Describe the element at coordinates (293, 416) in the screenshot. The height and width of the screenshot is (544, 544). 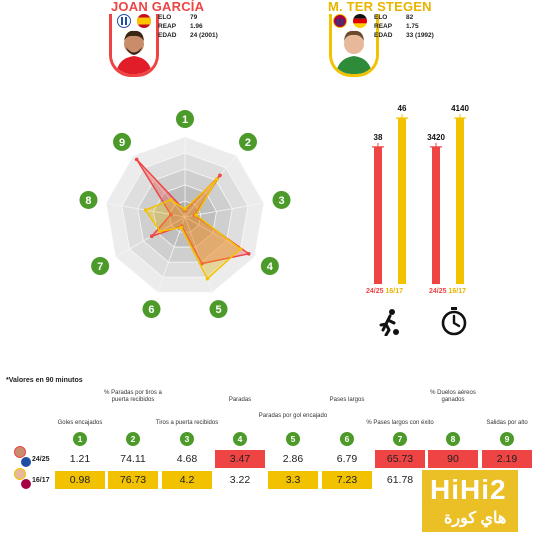
I see `column-header-5: Paradas por gol encajado` at that location.